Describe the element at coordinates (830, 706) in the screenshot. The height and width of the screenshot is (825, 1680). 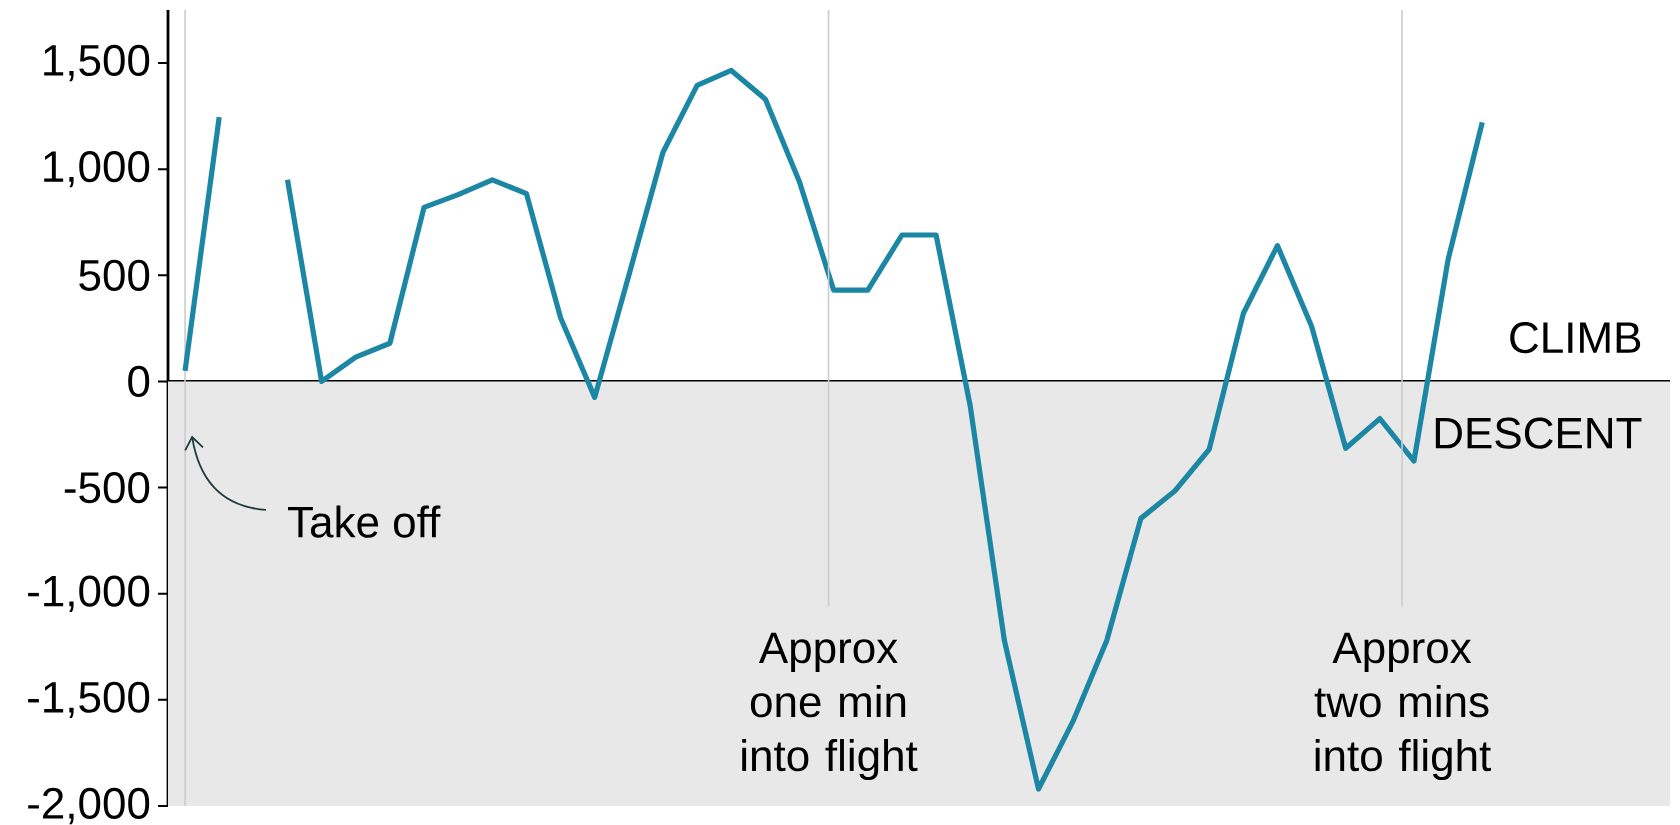
I see `annotation: Approx one min into flight` at that location.